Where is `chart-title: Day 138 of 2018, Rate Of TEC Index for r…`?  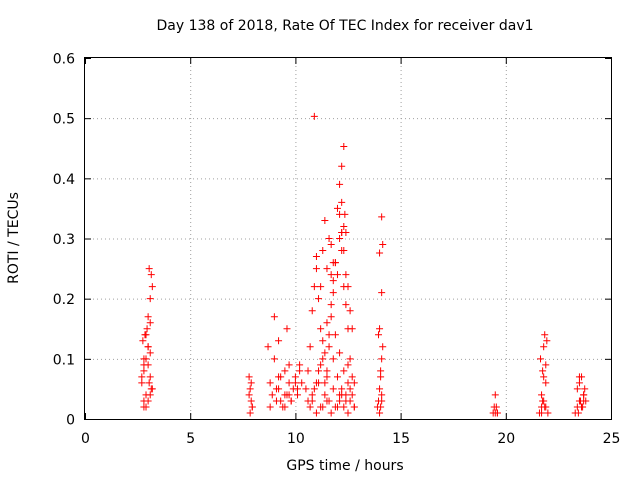
chart-title: Day 138 of 2018, Rate Of TEC Index for r… is located at coordinates (344, 26).